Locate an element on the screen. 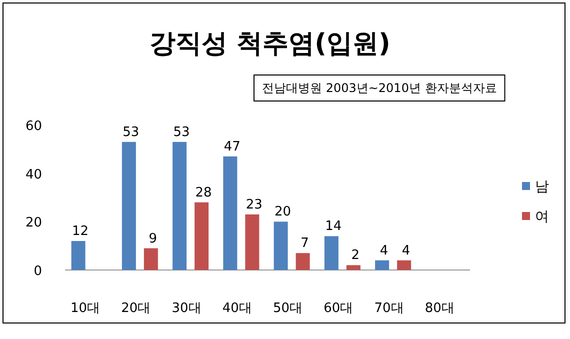 The image size is (570, 339). data-label: 7 is located at coordinates (304, 244).